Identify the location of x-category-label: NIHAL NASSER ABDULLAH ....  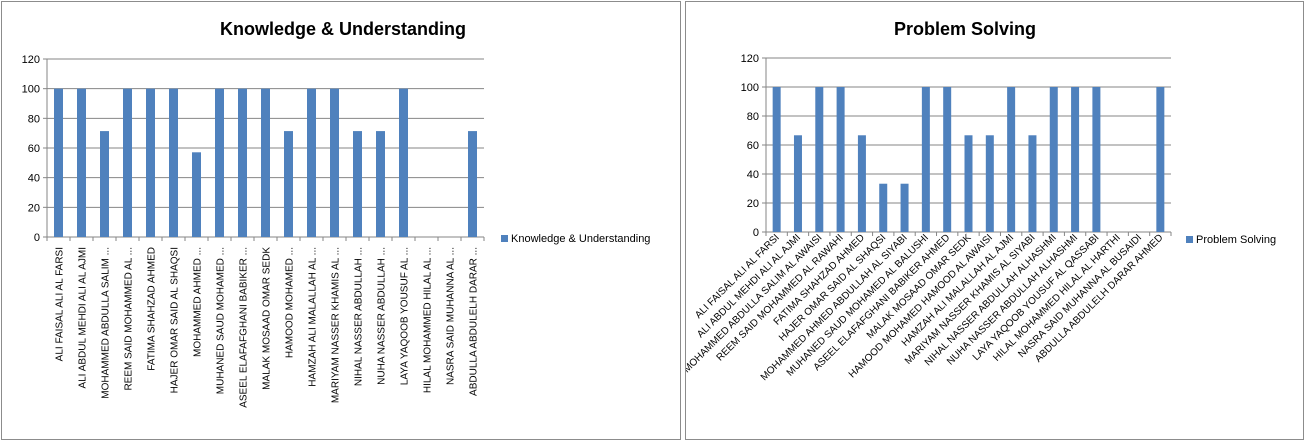
(359, 316).